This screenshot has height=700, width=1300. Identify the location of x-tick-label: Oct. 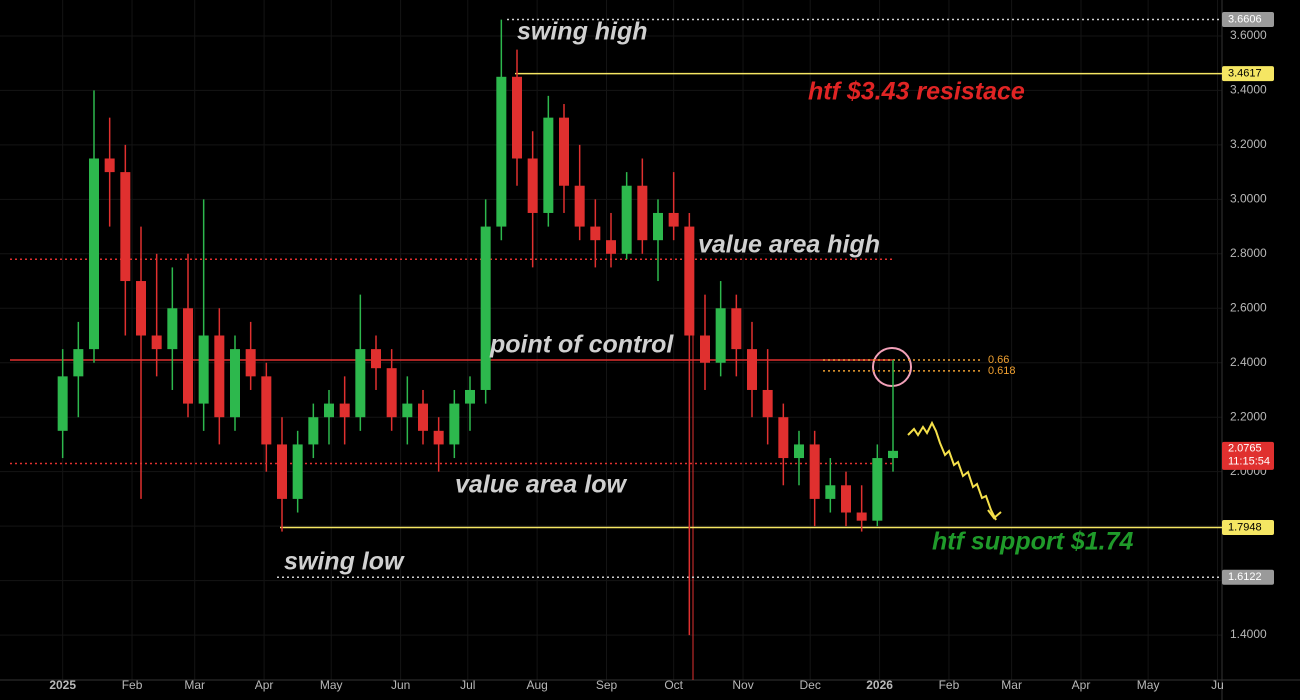
(673, 685).